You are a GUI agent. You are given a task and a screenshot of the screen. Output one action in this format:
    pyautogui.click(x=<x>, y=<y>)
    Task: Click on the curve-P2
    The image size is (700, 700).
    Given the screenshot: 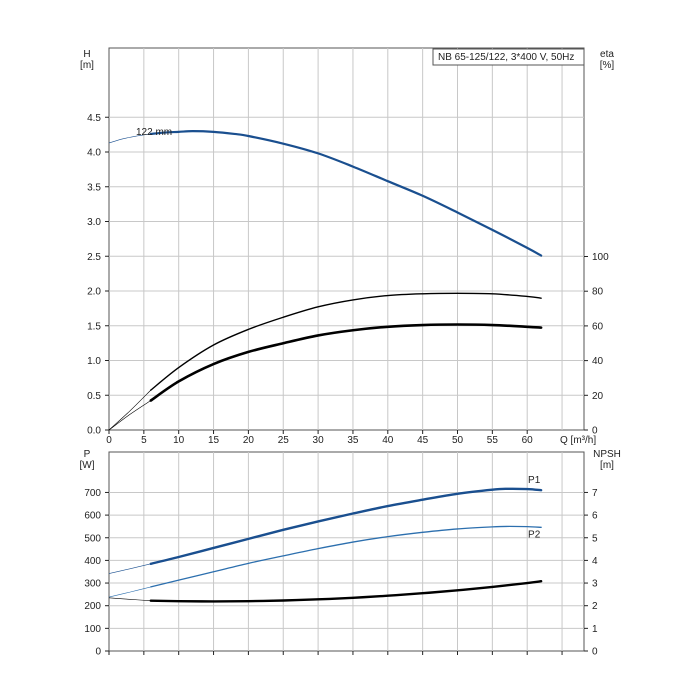 What is the action you would take?
    pyautogui.click(x=346, y=556)
    